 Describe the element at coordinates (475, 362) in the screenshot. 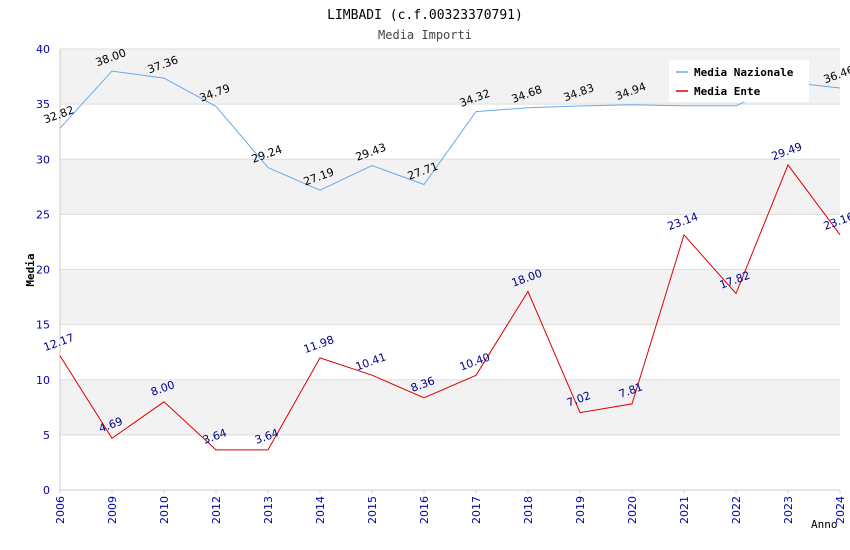

I see `data-label: 10.40` at that location.